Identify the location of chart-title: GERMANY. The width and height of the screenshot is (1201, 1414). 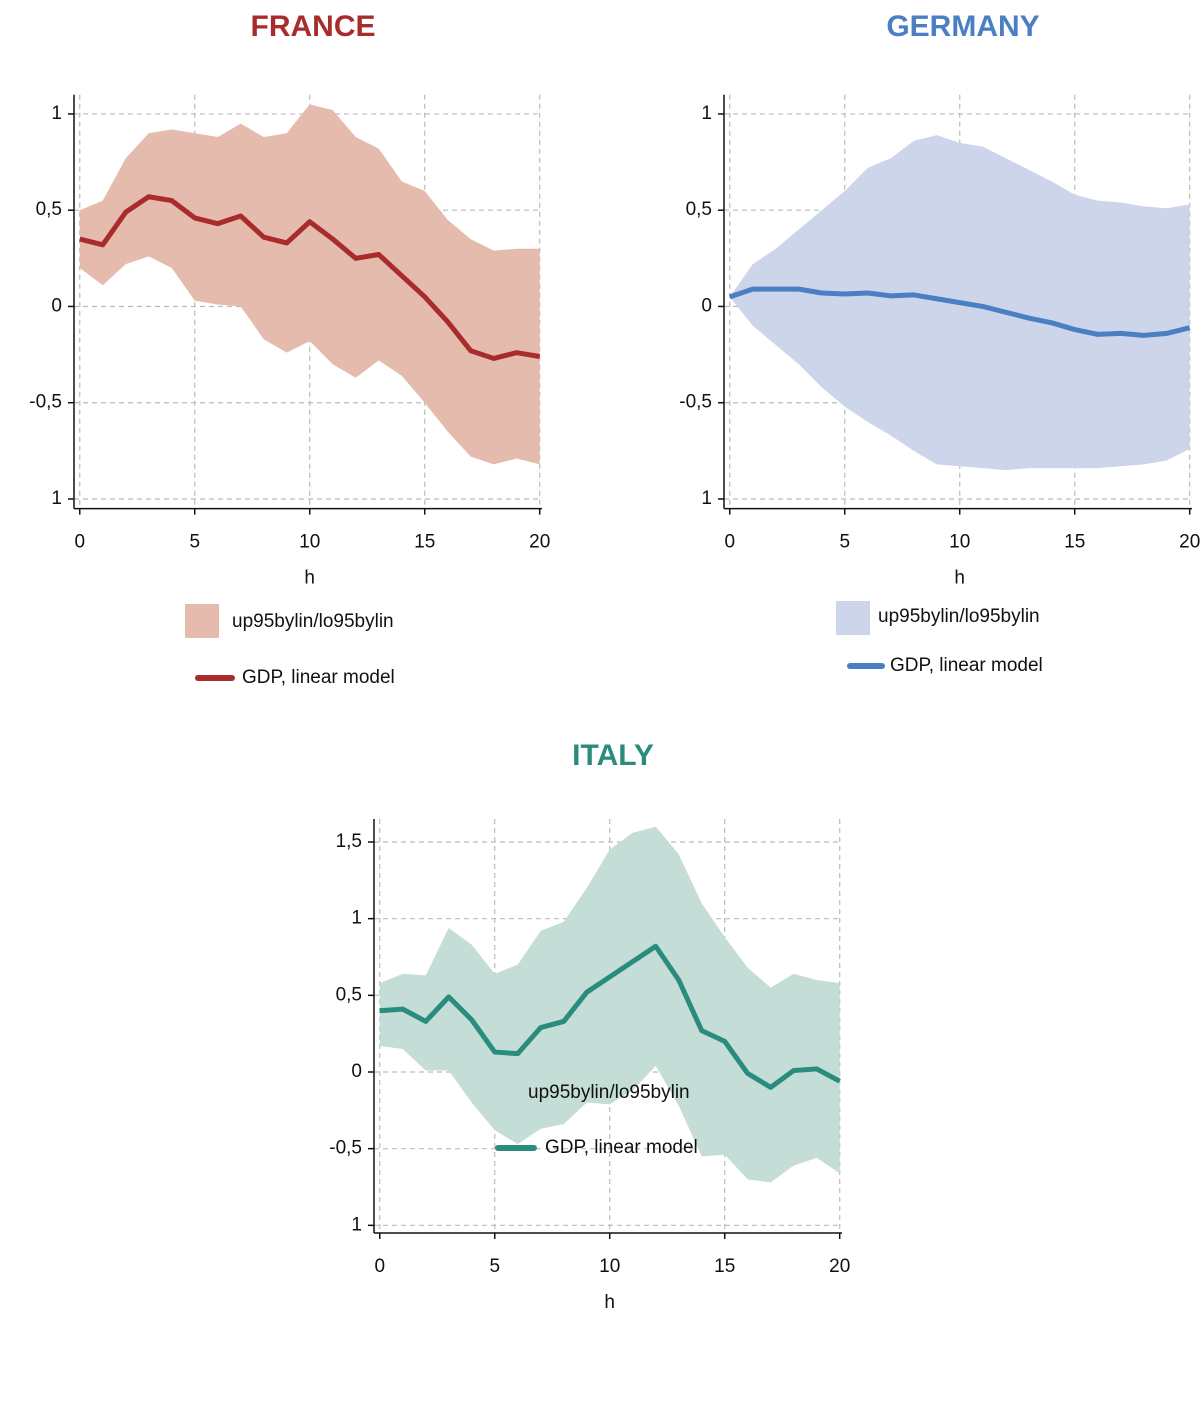
(962, 26).